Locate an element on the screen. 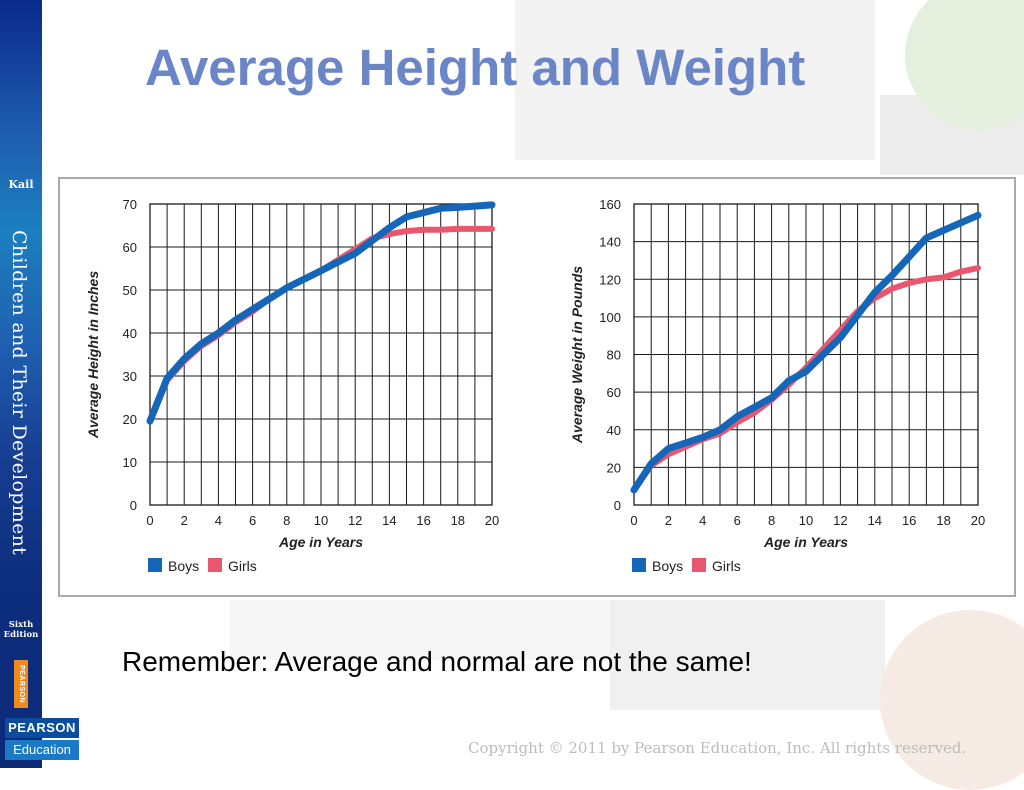 This screenshot has height=790, width=1024. logo-pearson-text: PEARSON is located at coordinates (42, 728).